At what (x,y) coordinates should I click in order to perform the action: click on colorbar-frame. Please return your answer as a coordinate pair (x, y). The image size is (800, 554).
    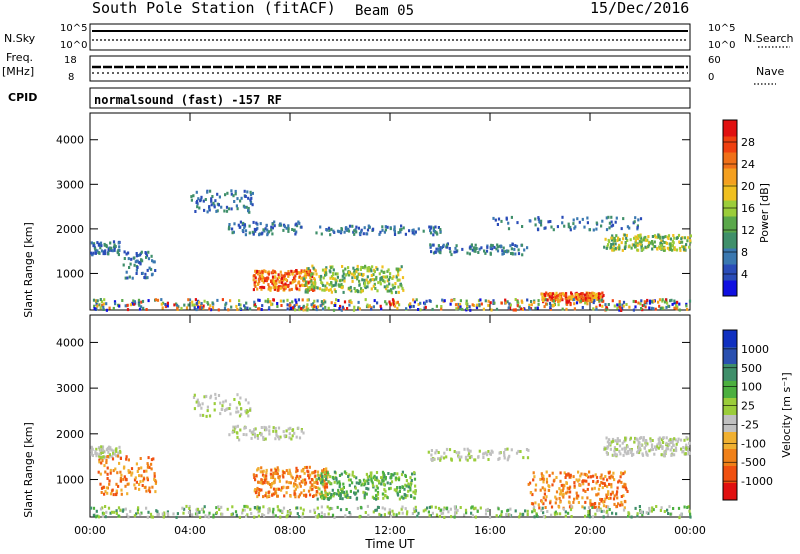
    Looking at the image, I should click on (730, 415).